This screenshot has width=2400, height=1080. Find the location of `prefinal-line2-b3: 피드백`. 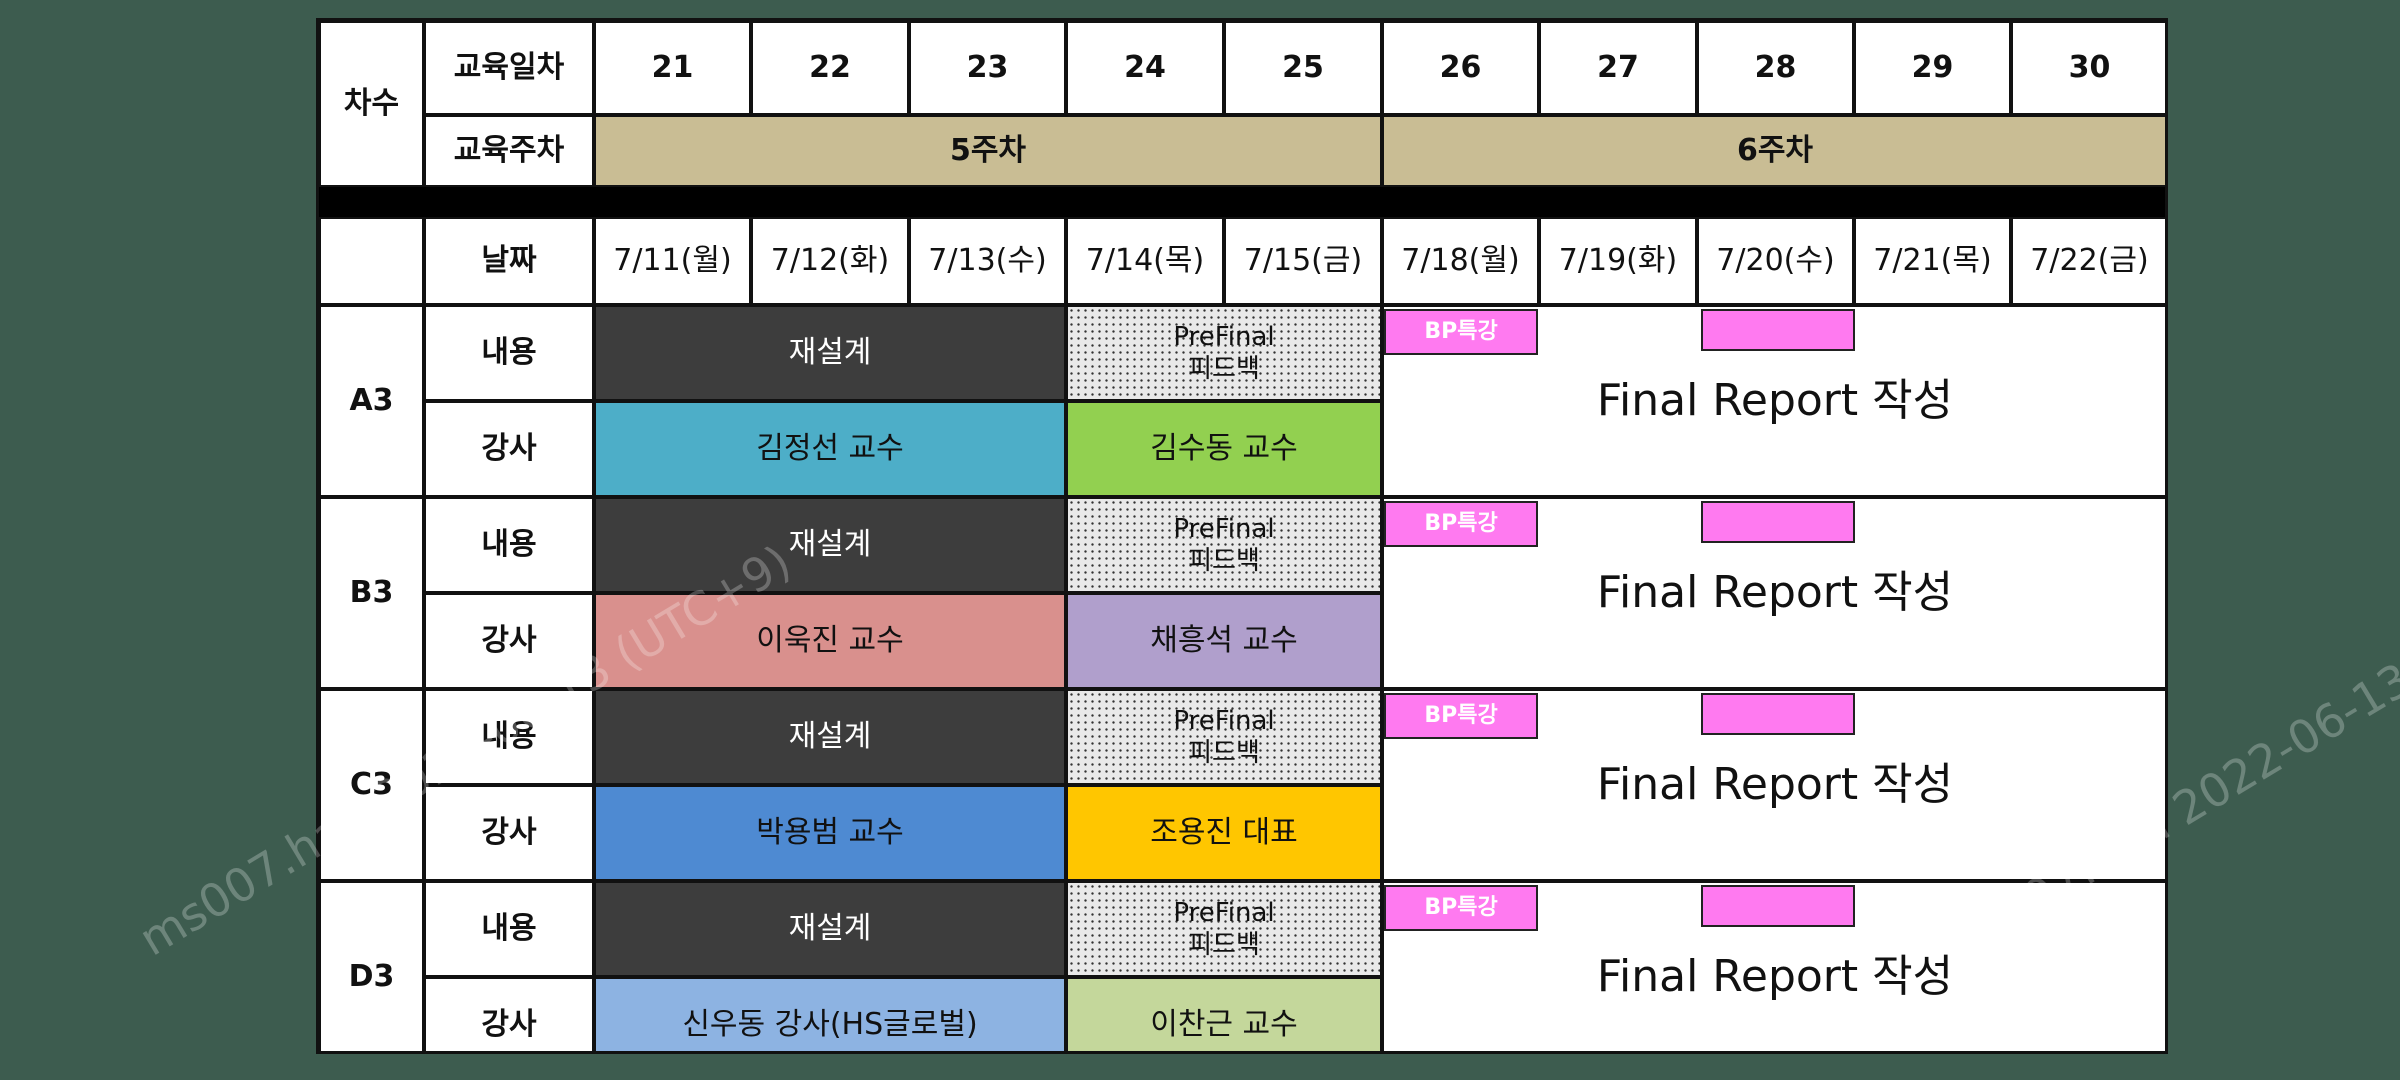

prefinal-line2-b3: 피드백 is located at coordinates (1224, 561).